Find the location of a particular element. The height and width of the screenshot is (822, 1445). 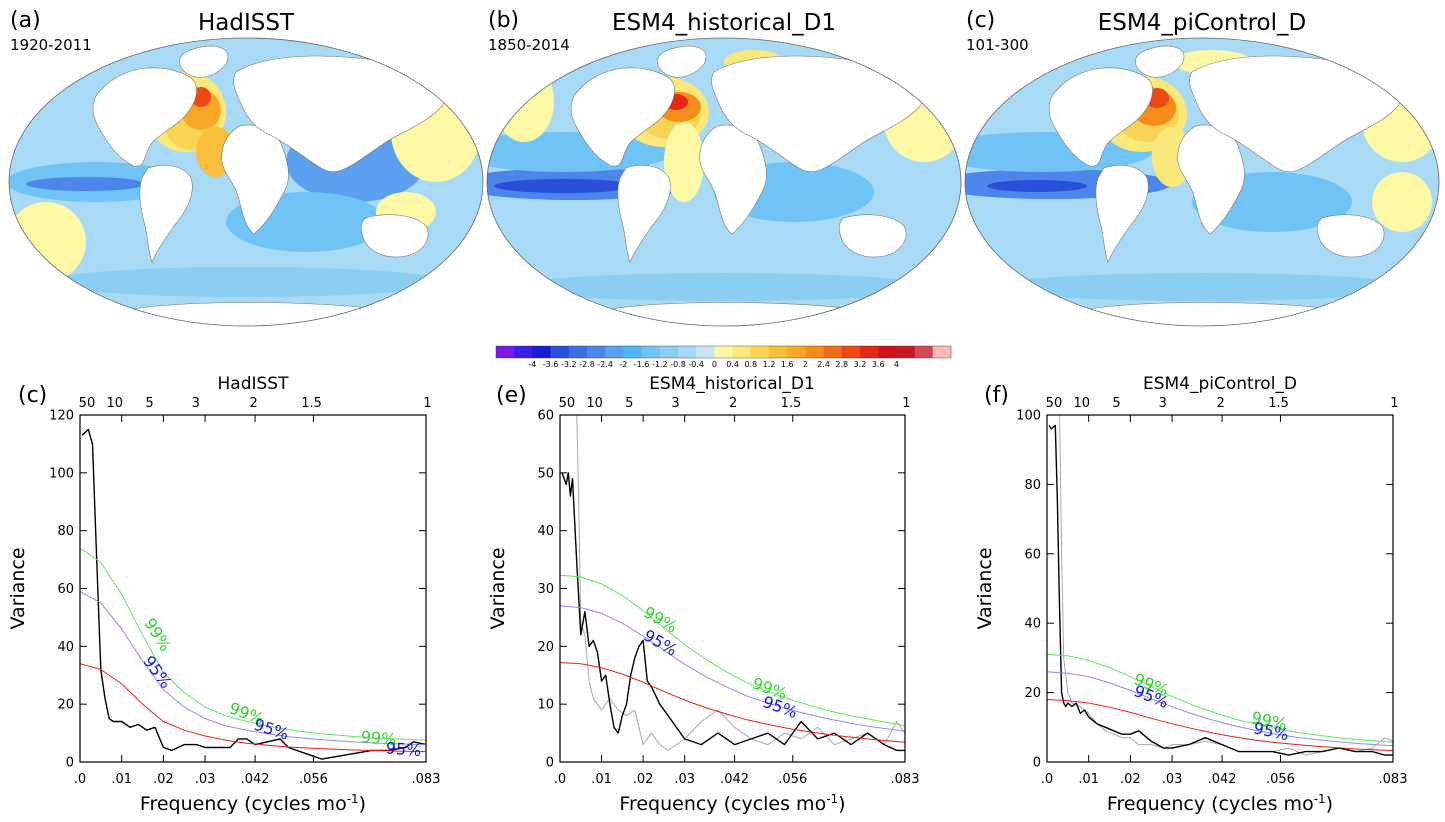

colorbar-frame is located at coordinates (723, 352).